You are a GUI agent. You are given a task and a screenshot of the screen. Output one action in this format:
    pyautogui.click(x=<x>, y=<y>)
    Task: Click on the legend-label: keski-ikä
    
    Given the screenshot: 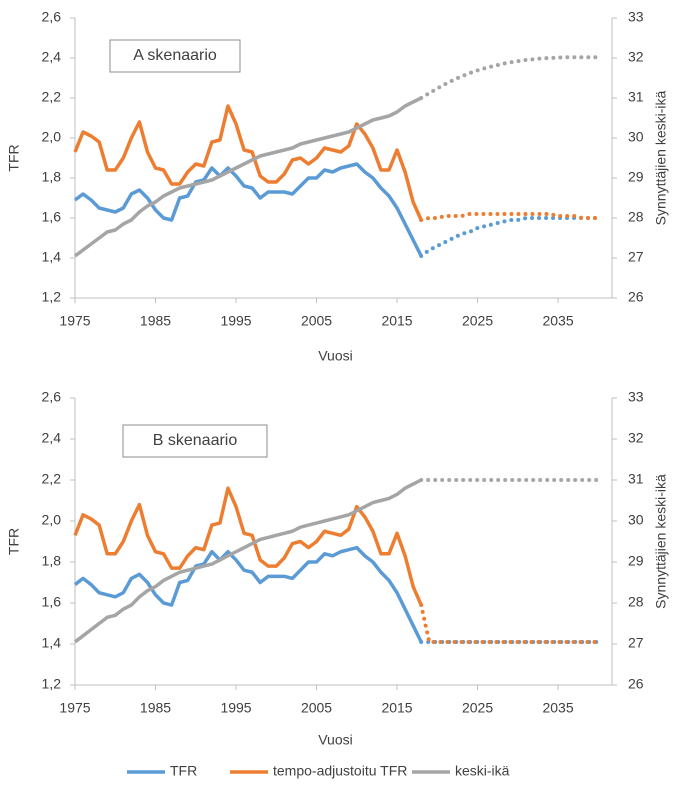 What is the action you would take?
    pyautogui.click(x=482, y=771)
    